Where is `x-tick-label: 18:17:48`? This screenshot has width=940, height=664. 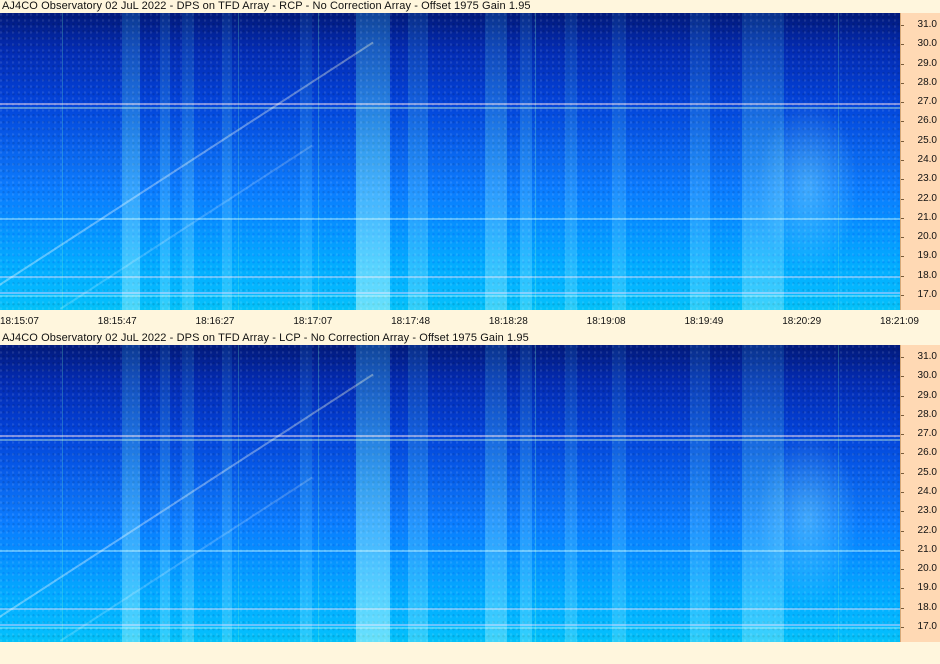 x-tick-label: 18:17:48 is located at coordinates (411, 321).